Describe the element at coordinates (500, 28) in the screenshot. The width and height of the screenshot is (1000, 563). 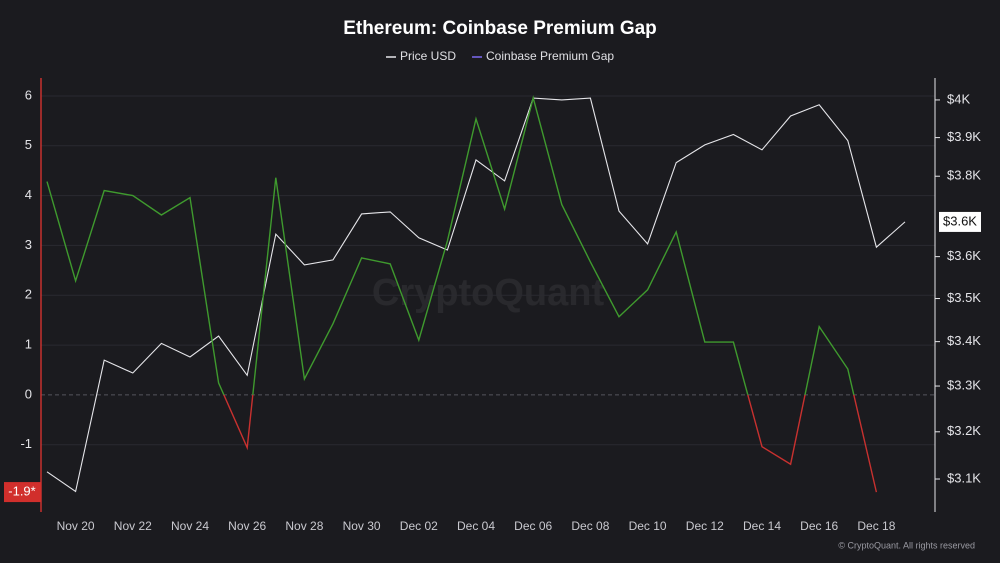
I see `chart-title: Ethereum: Coinbase Premium Gap` at that location.